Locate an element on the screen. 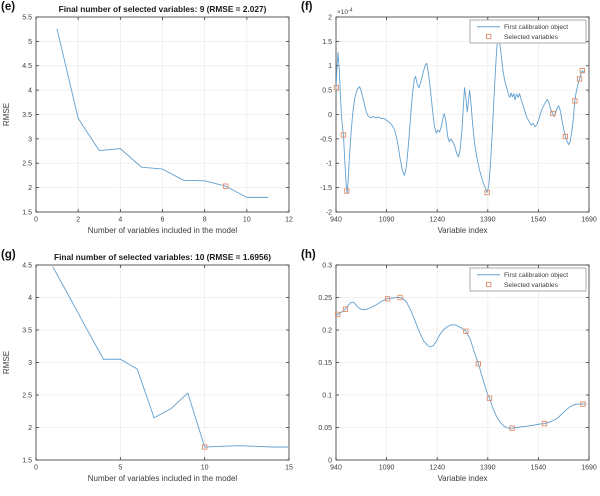 The image size is (600, 496). y-tick-label: 0.15 is located at coordinates (325, 363).